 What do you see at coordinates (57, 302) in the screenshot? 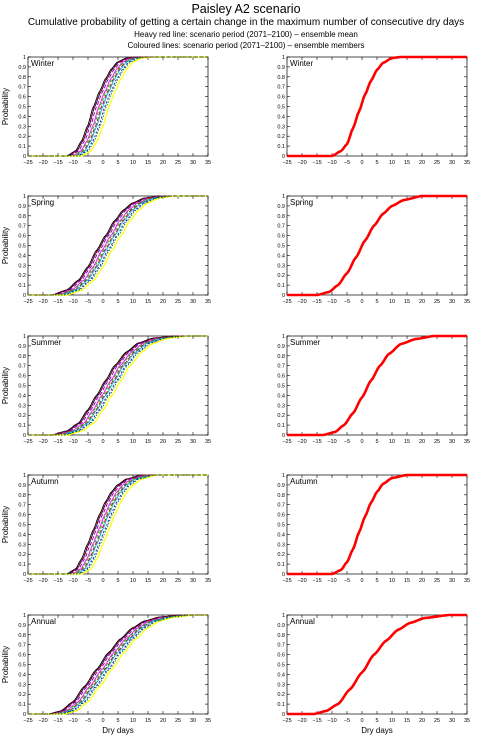
I see `x-tick-label: −15` at bounding box center [57, 302].